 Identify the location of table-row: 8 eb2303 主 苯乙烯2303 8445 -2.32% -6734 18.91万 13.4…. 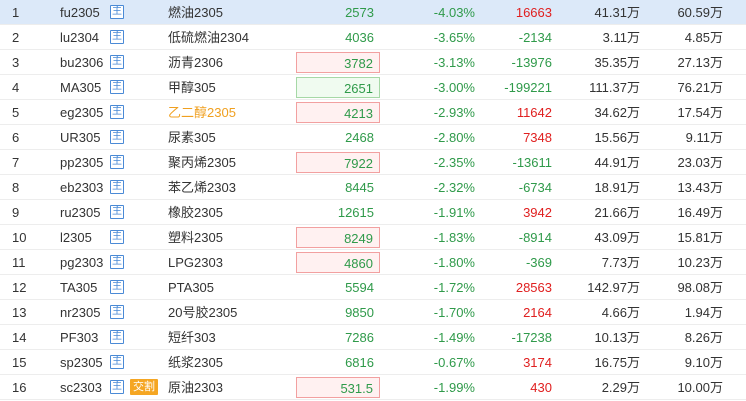
(373, 187).